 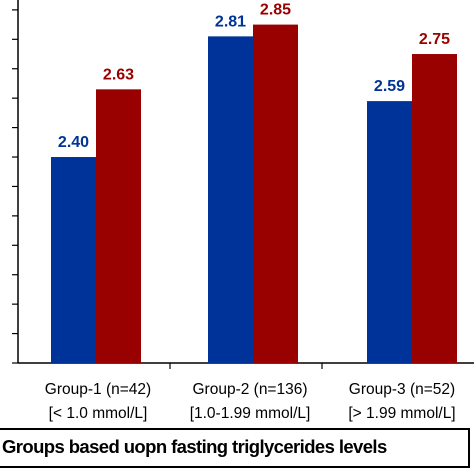 I want to click on value-label-group2-series2: 2.85, so click(x=275, y=10).